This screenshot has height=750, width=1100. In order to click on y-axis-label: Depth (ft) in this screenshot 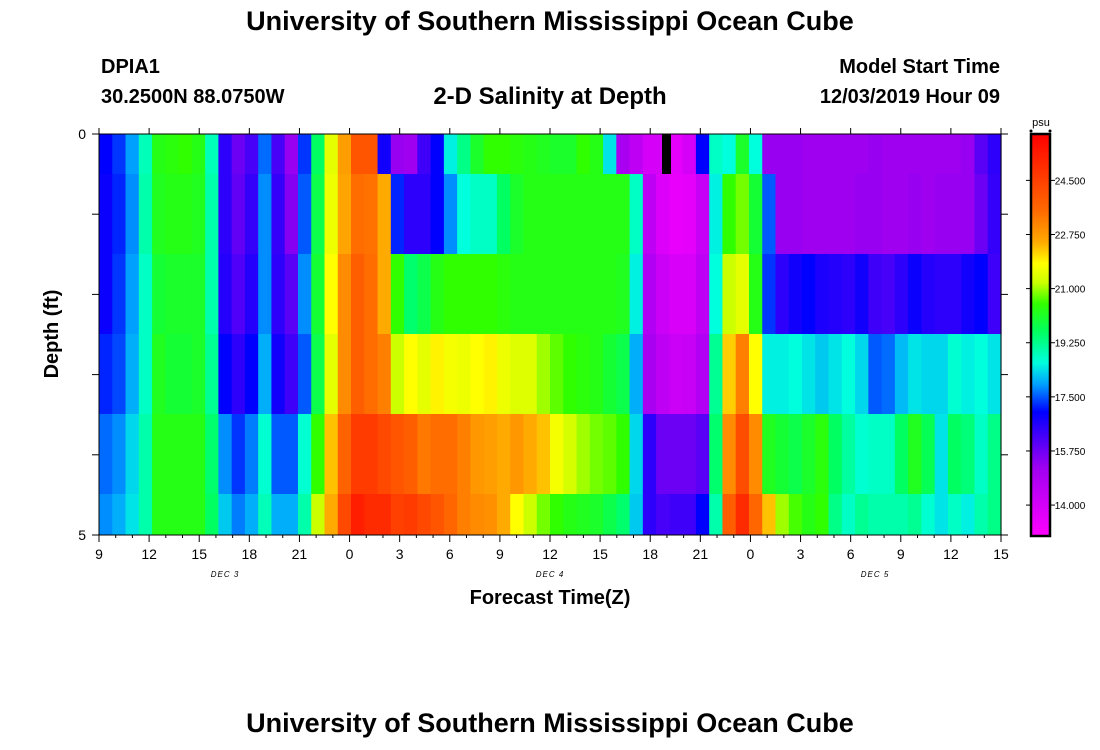, I will do `click(52, 334)`.